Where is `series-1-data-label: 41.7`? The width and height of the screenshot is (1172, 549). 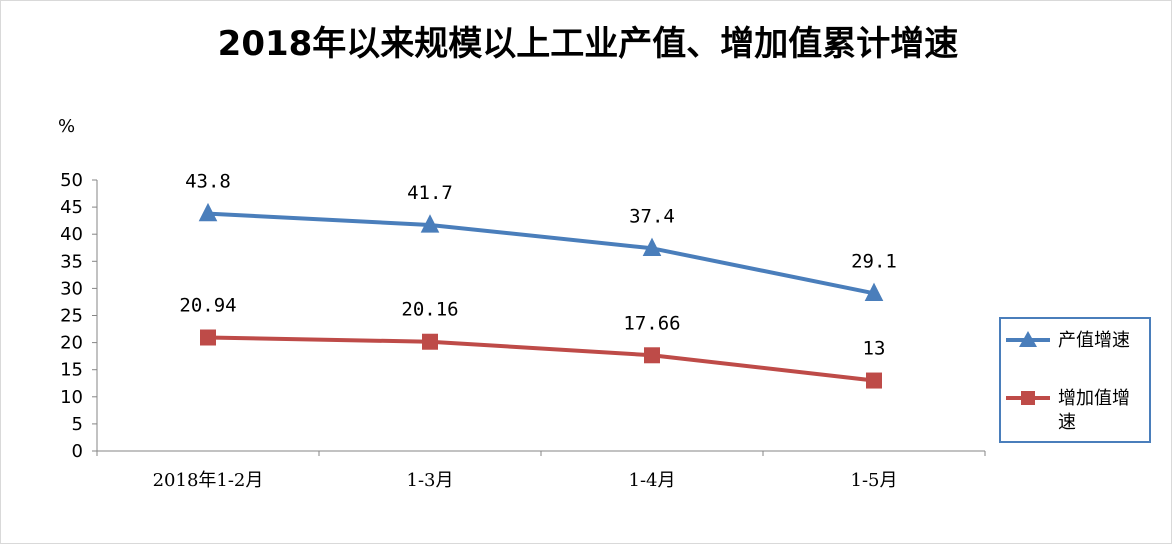
series-1-data-label: 41.7 is located at coordinates (430, 193).